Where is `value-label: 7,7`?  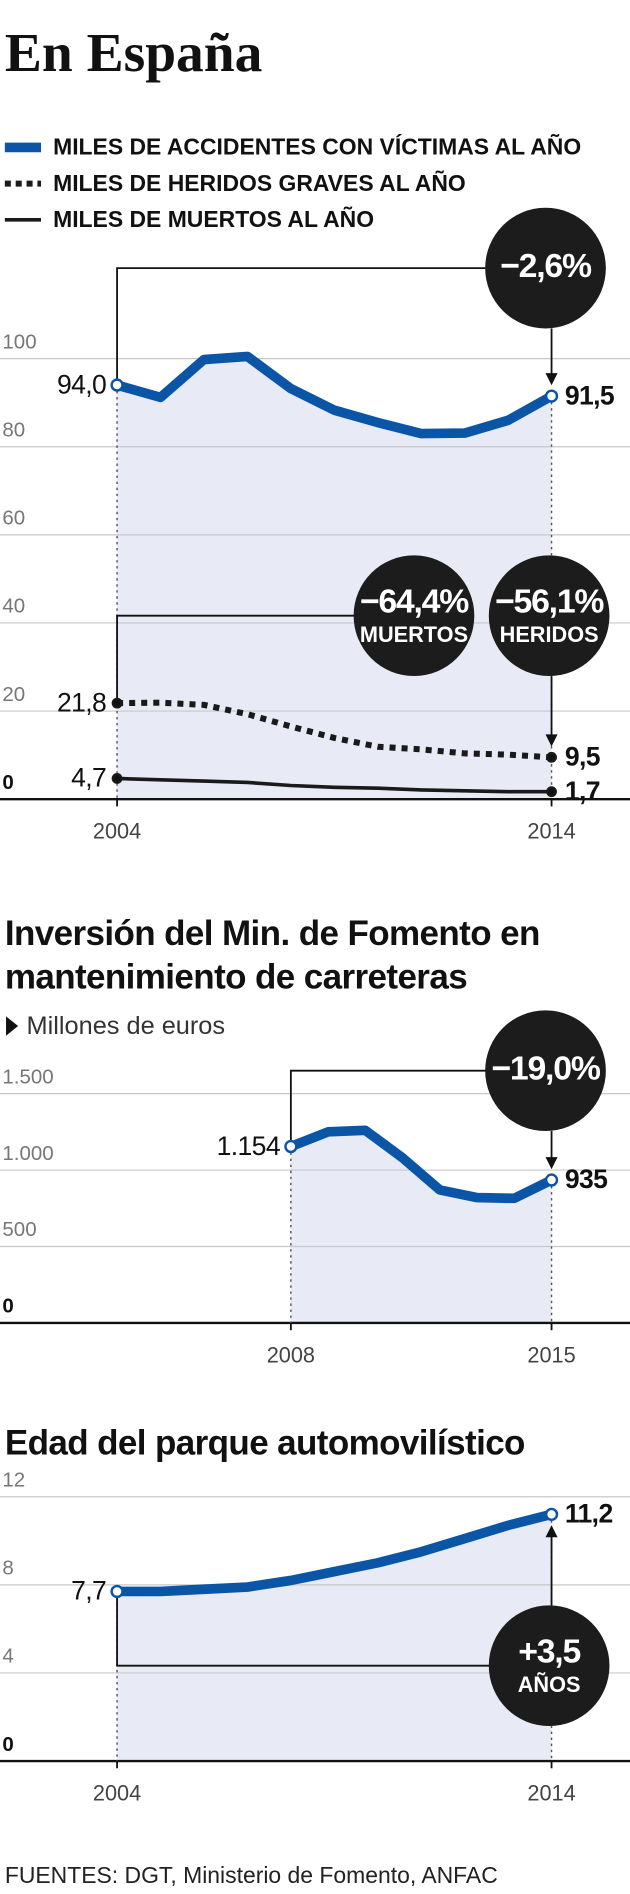
value-label: 7,7 is located at coordinates (88, 1591).